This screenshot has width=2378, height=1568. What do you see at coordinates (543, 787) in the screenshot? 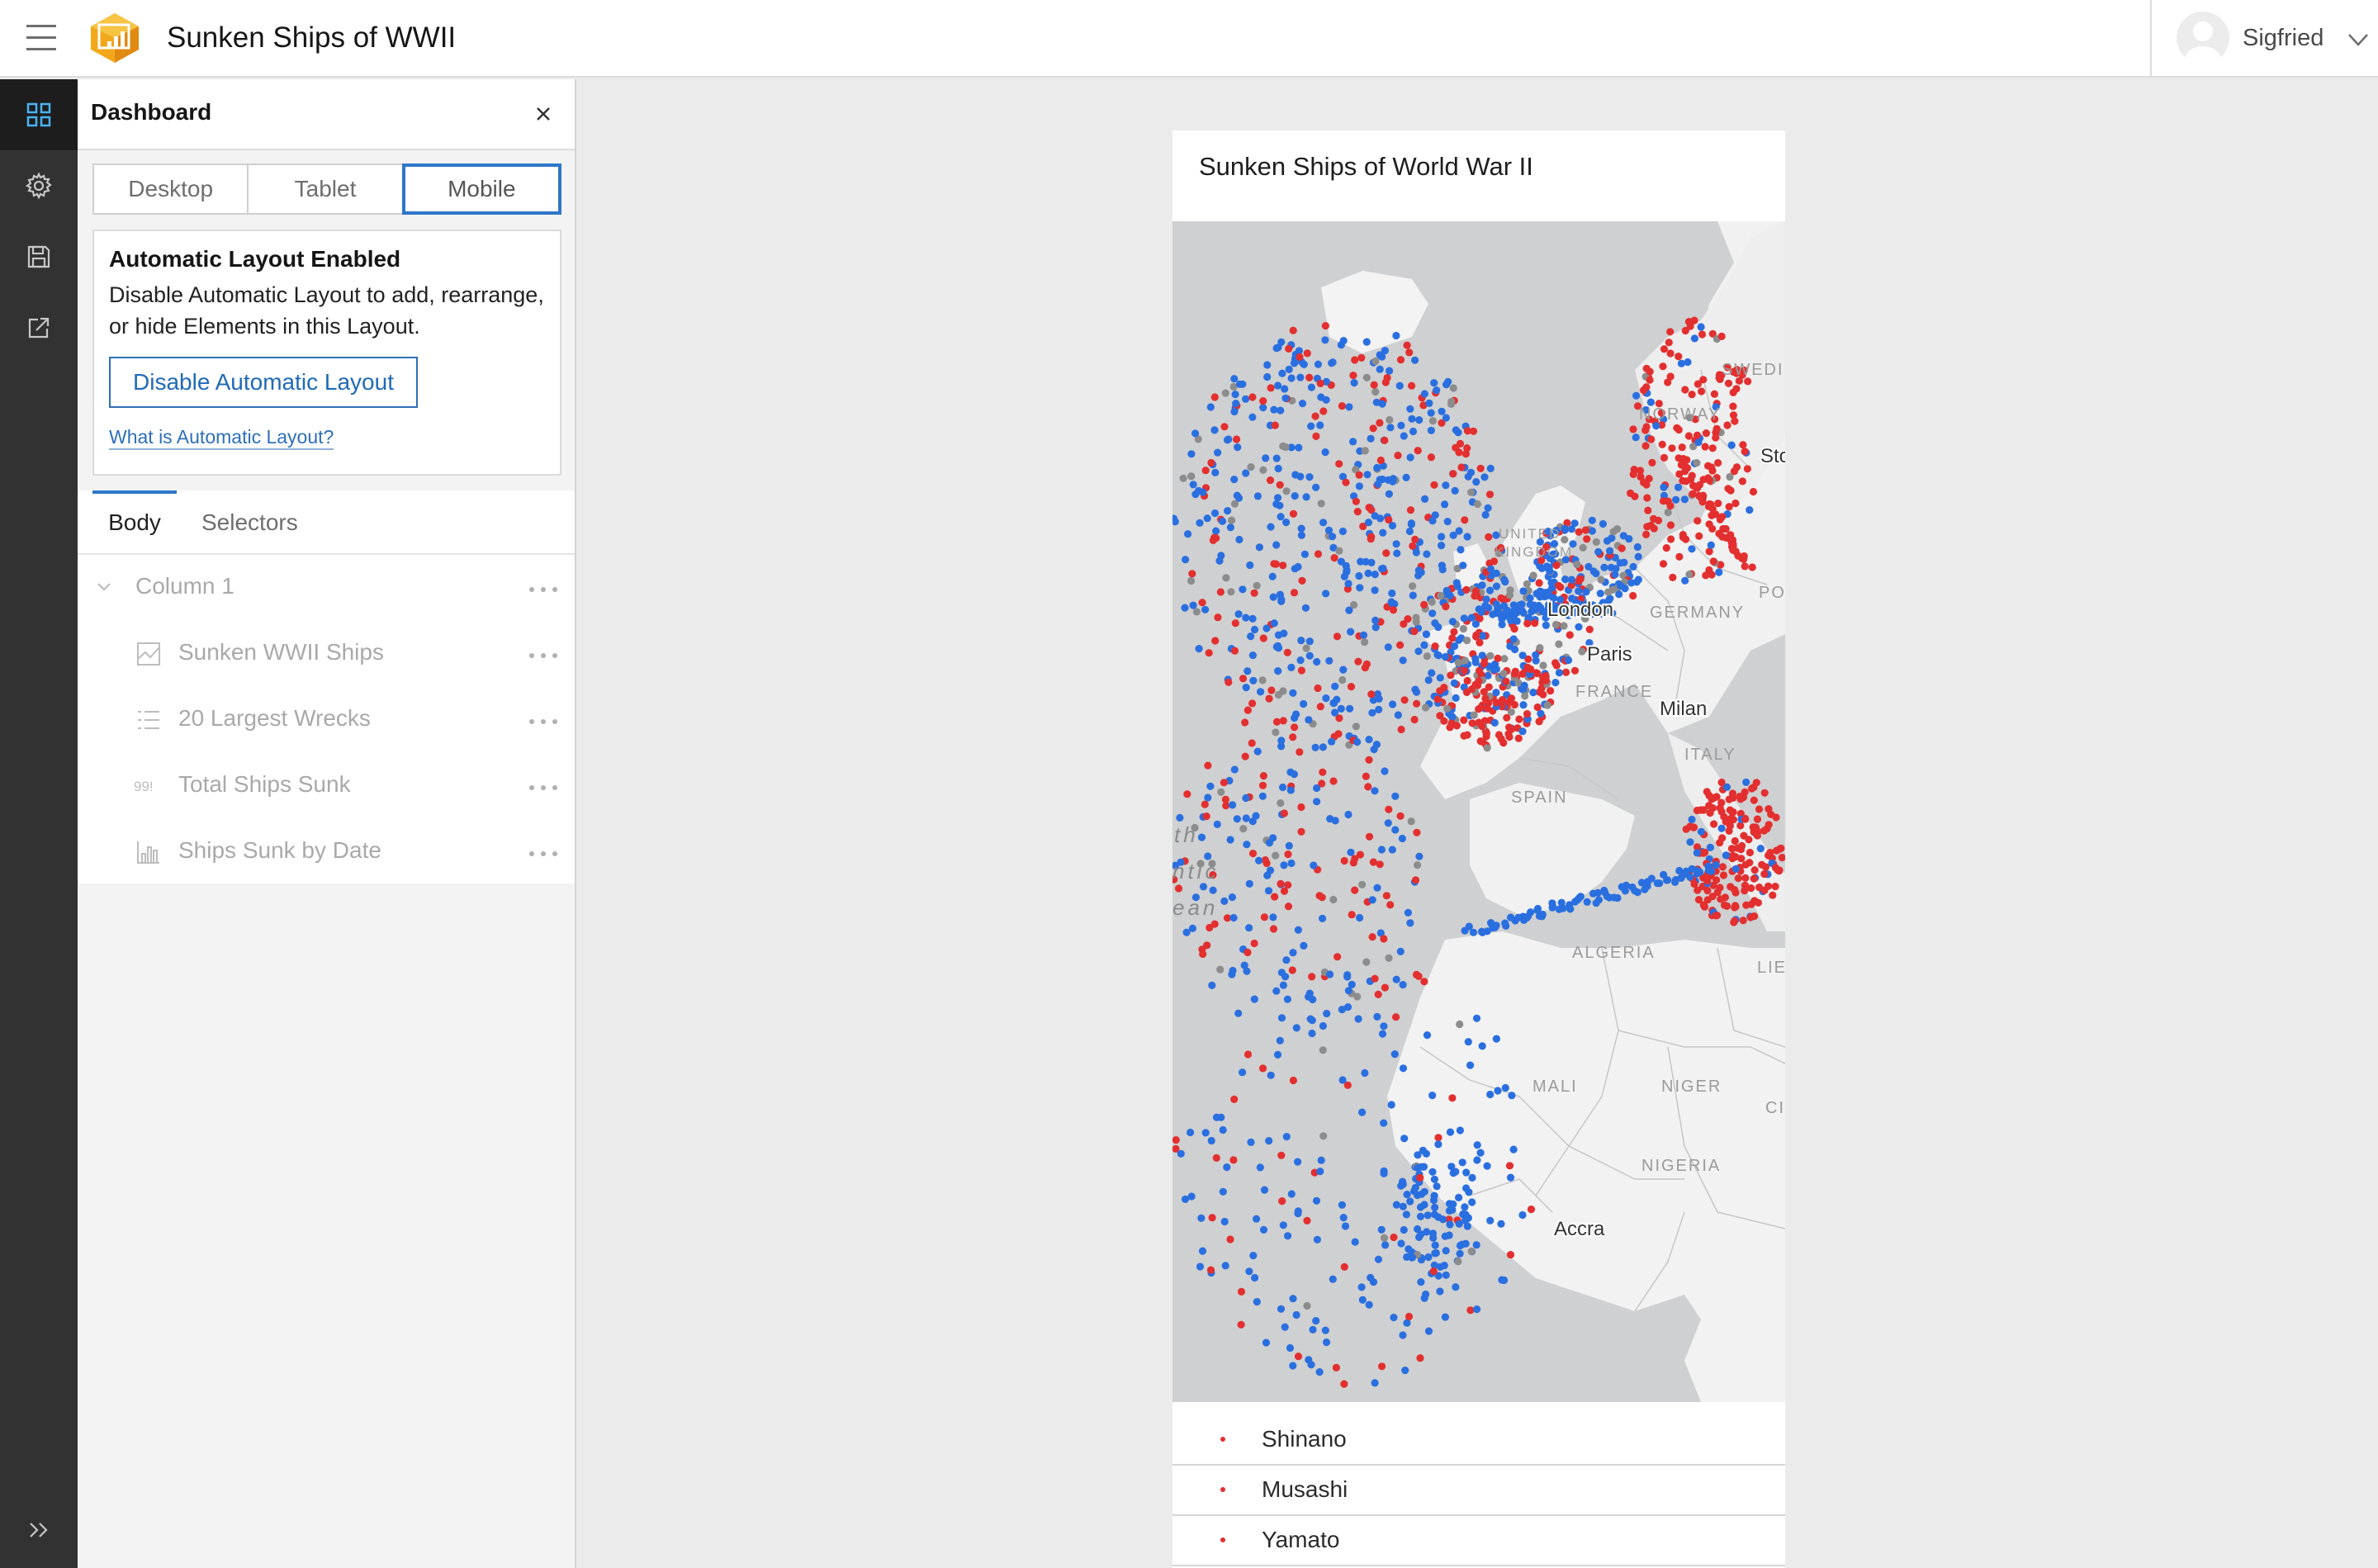
I see `more-options-icon` at bounding box center [543, 787].